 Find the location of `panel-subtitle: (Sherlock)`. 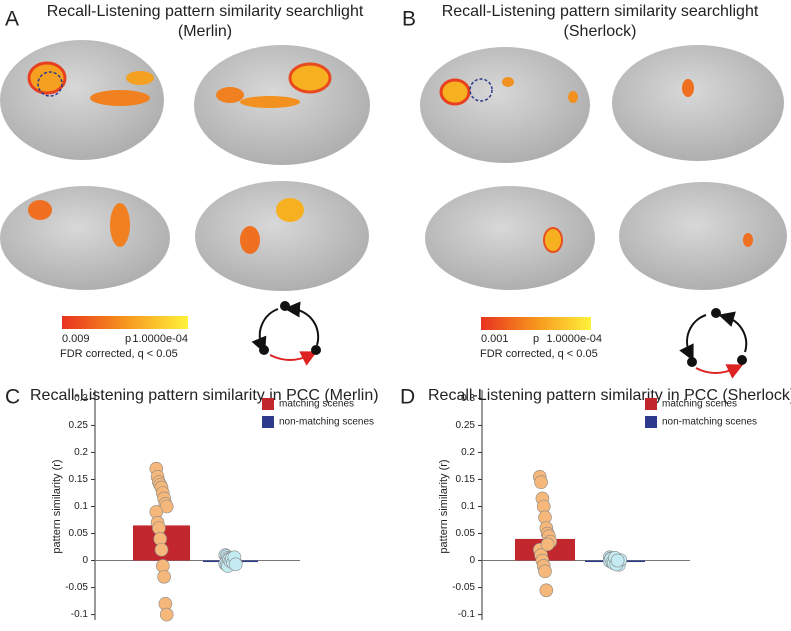

panel-subtitle: (Sherlock) is located at coordinates (600, 31).